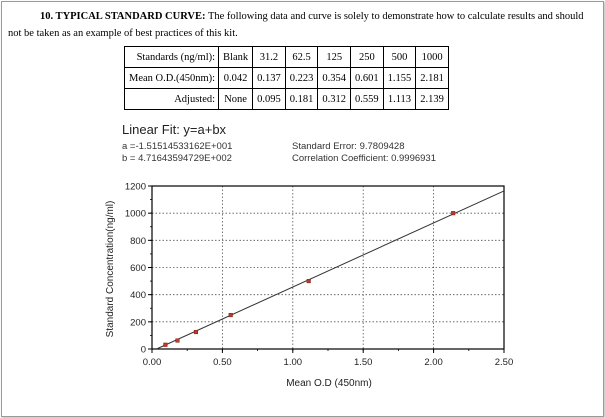 This screenshot has width=605, height=418. Describe the element at coordinates (143, 350) in the screenshot. I see `y-tick-label: 0` at that location.